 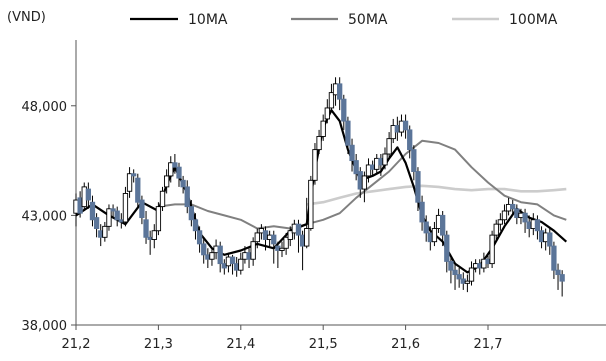 What do you see at coordinates (158, 344) in the screenshot?
I see `x-tick-label: 21,3` at bounding box center [158, 344].